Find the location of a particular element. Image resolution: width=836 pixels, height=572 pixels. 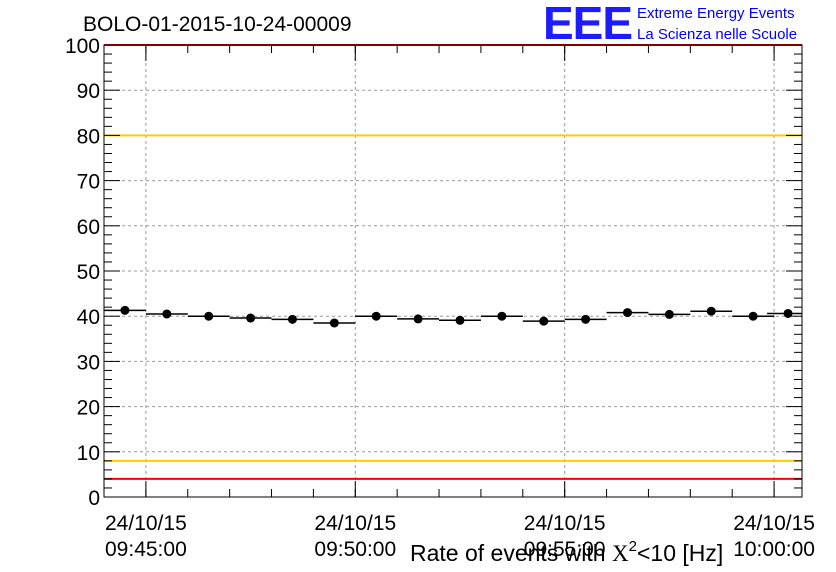

y-tick-label: 50 is located at coordinates (88, 272).